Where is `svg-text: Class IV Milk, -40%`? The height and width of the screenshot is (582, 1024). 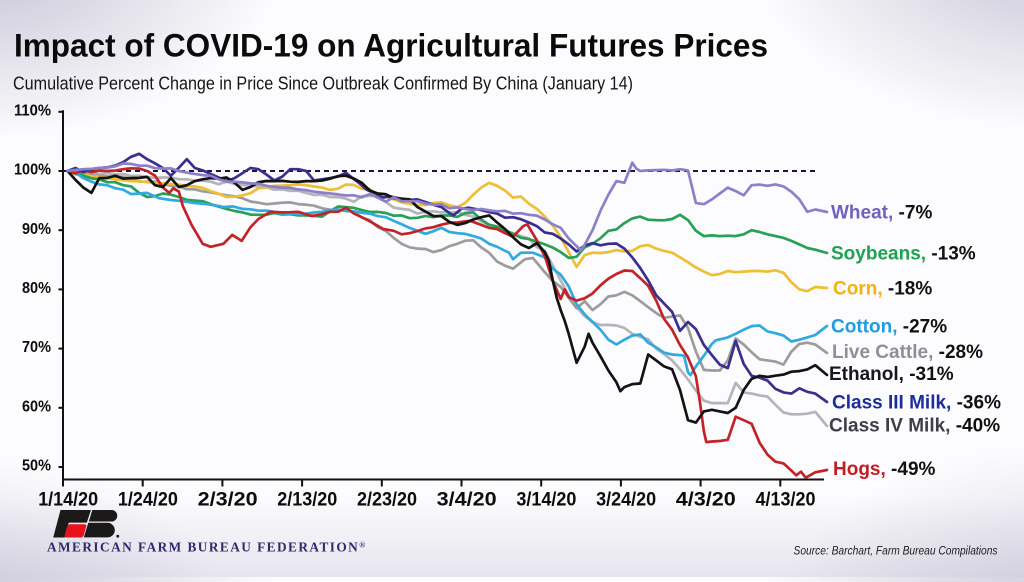 svg-text: Class IV Milk, -40% is located at coordinates (914, 425).